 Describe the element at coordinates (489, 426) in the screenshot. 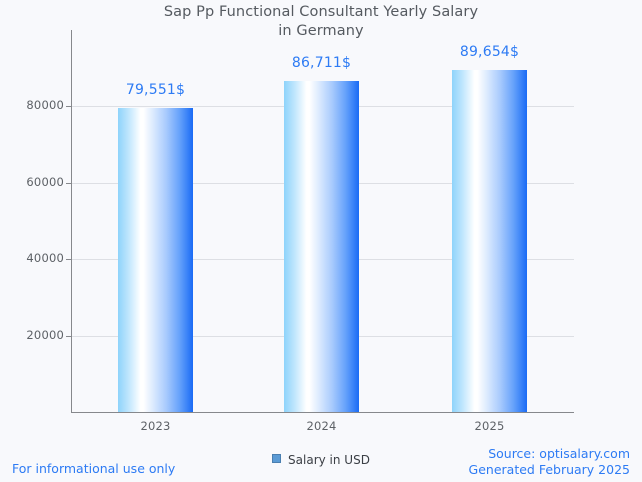

I see `x-axis-tick-label-2025: 2025` at that location.